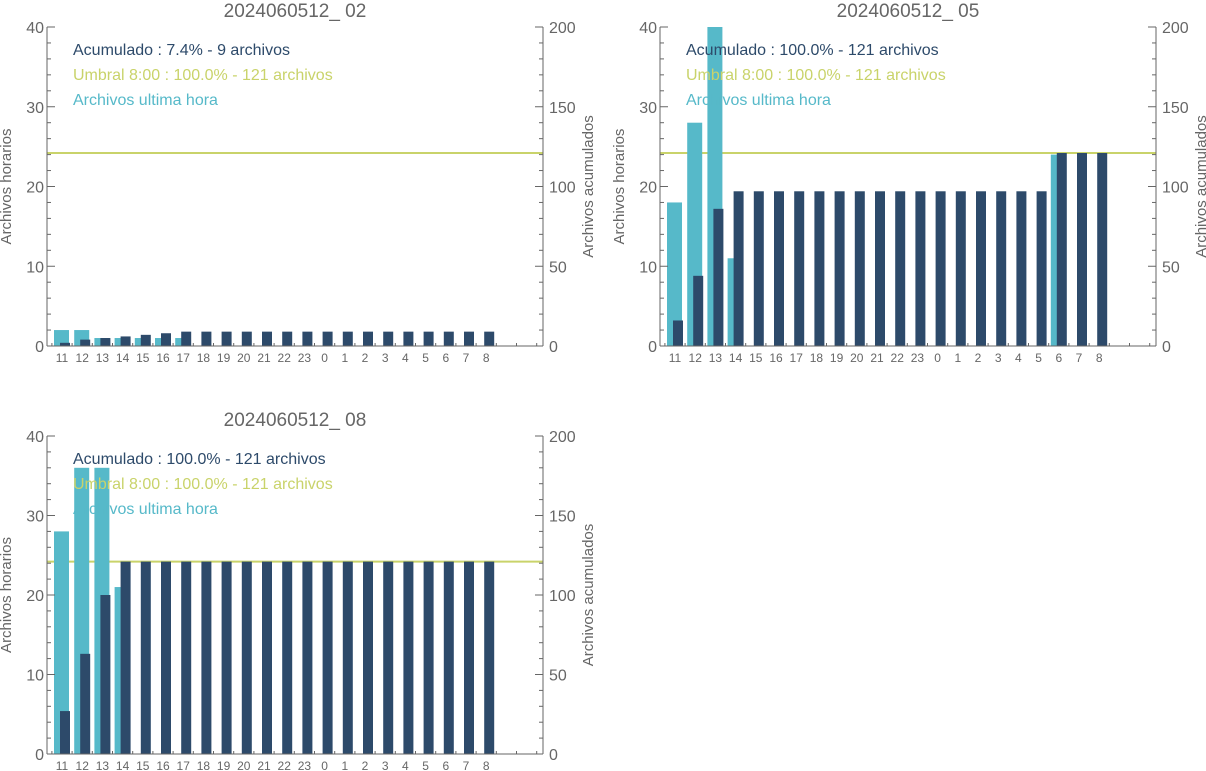 This screenshot has width=1206, height=771. Describe the element at coordinates (553, 755) in the screenshot. I see `y2-tick-label: 0` at that location.